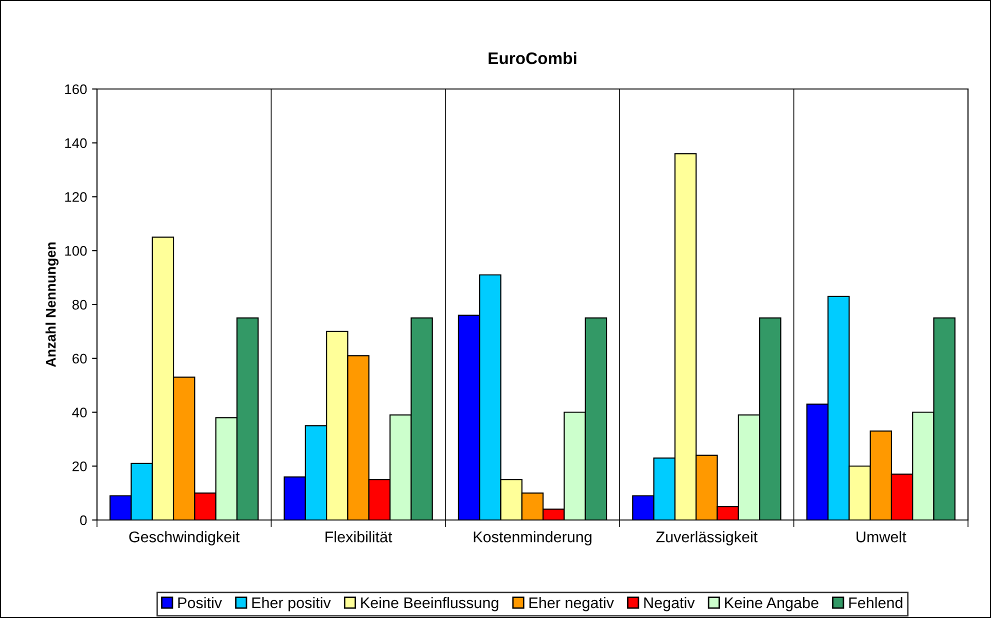 This screenshot has height=618, width=991. What do you see at coordinates (79, 305) in the screenshot?
I see `y-tick-label: 80` at bounding box center [79, 305].